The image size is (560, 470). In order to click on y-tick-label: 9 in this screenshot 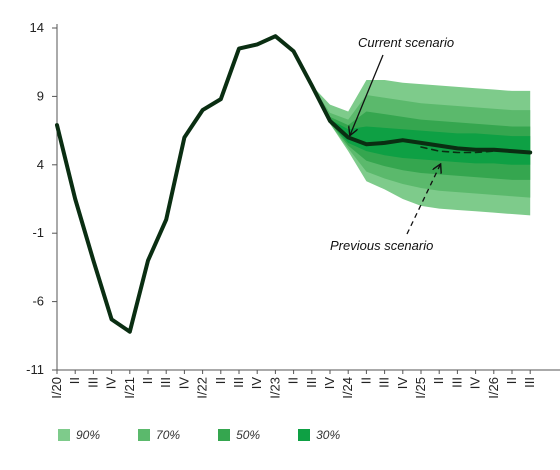, I will do `click(40, 95)`.